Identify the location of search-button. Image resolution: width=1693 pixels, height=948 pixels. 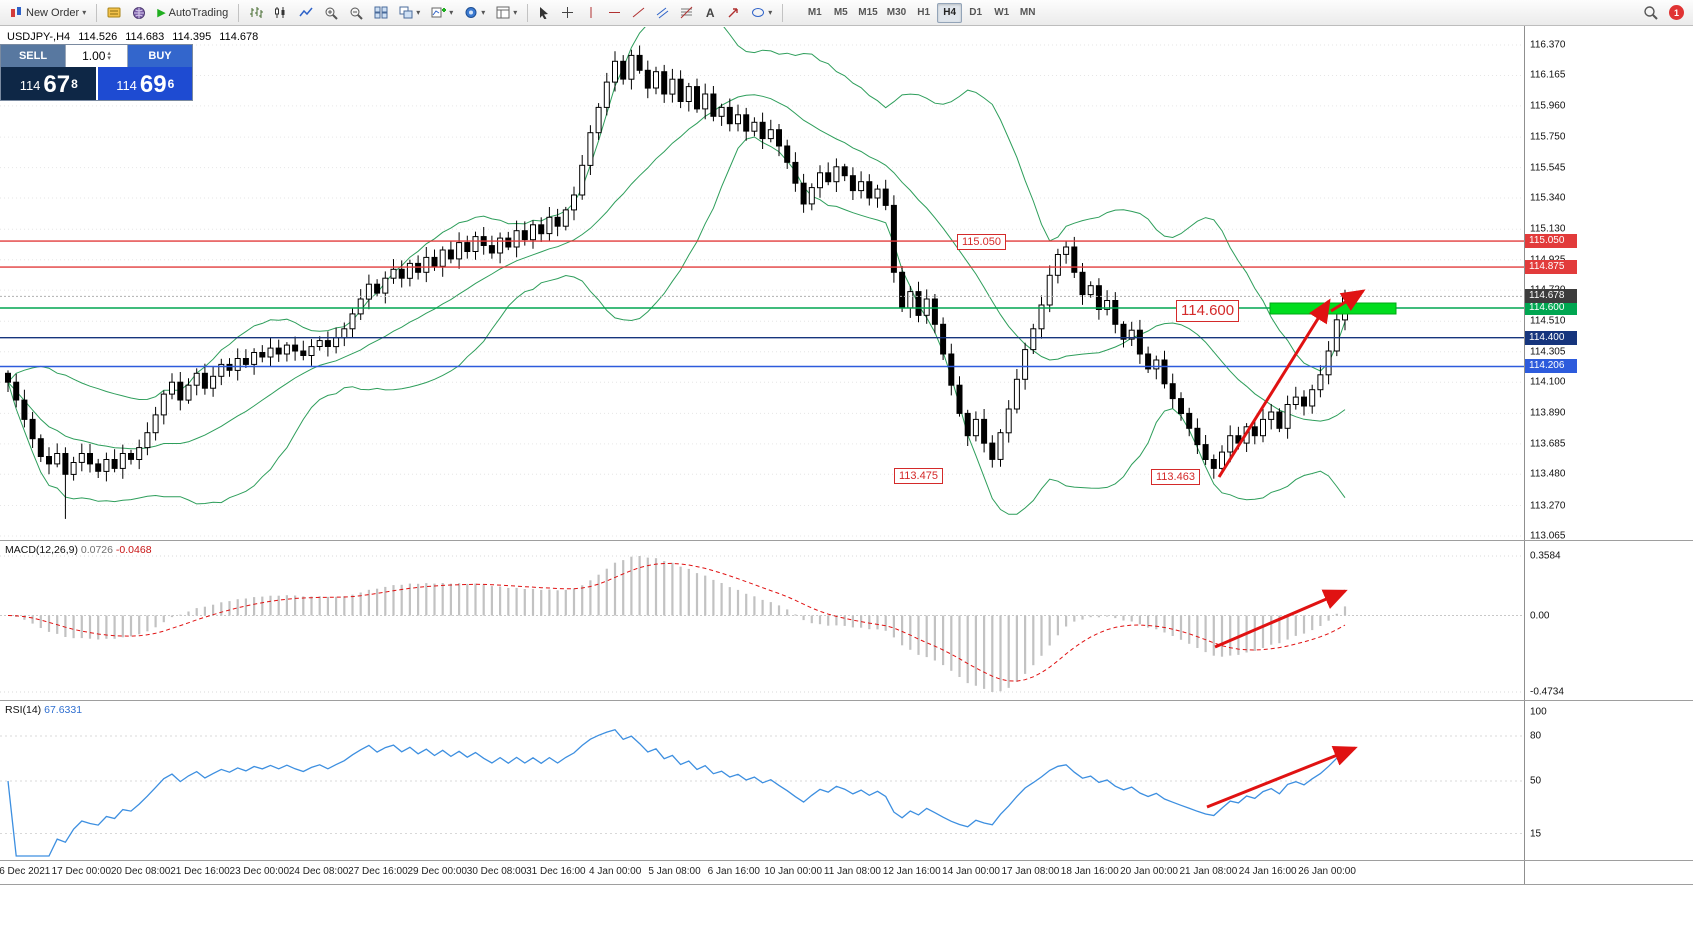
(1650, 13).